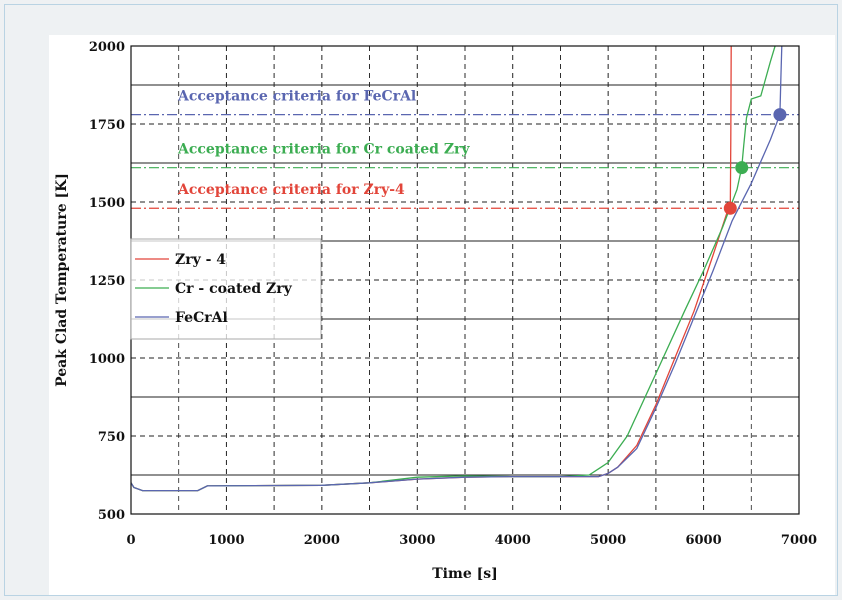 The width and height of the screenshot is (842, 600). Describe the element at coordinates (464, 574) in the screenshot. I see `x-axis-label: Time [s]` at that location.